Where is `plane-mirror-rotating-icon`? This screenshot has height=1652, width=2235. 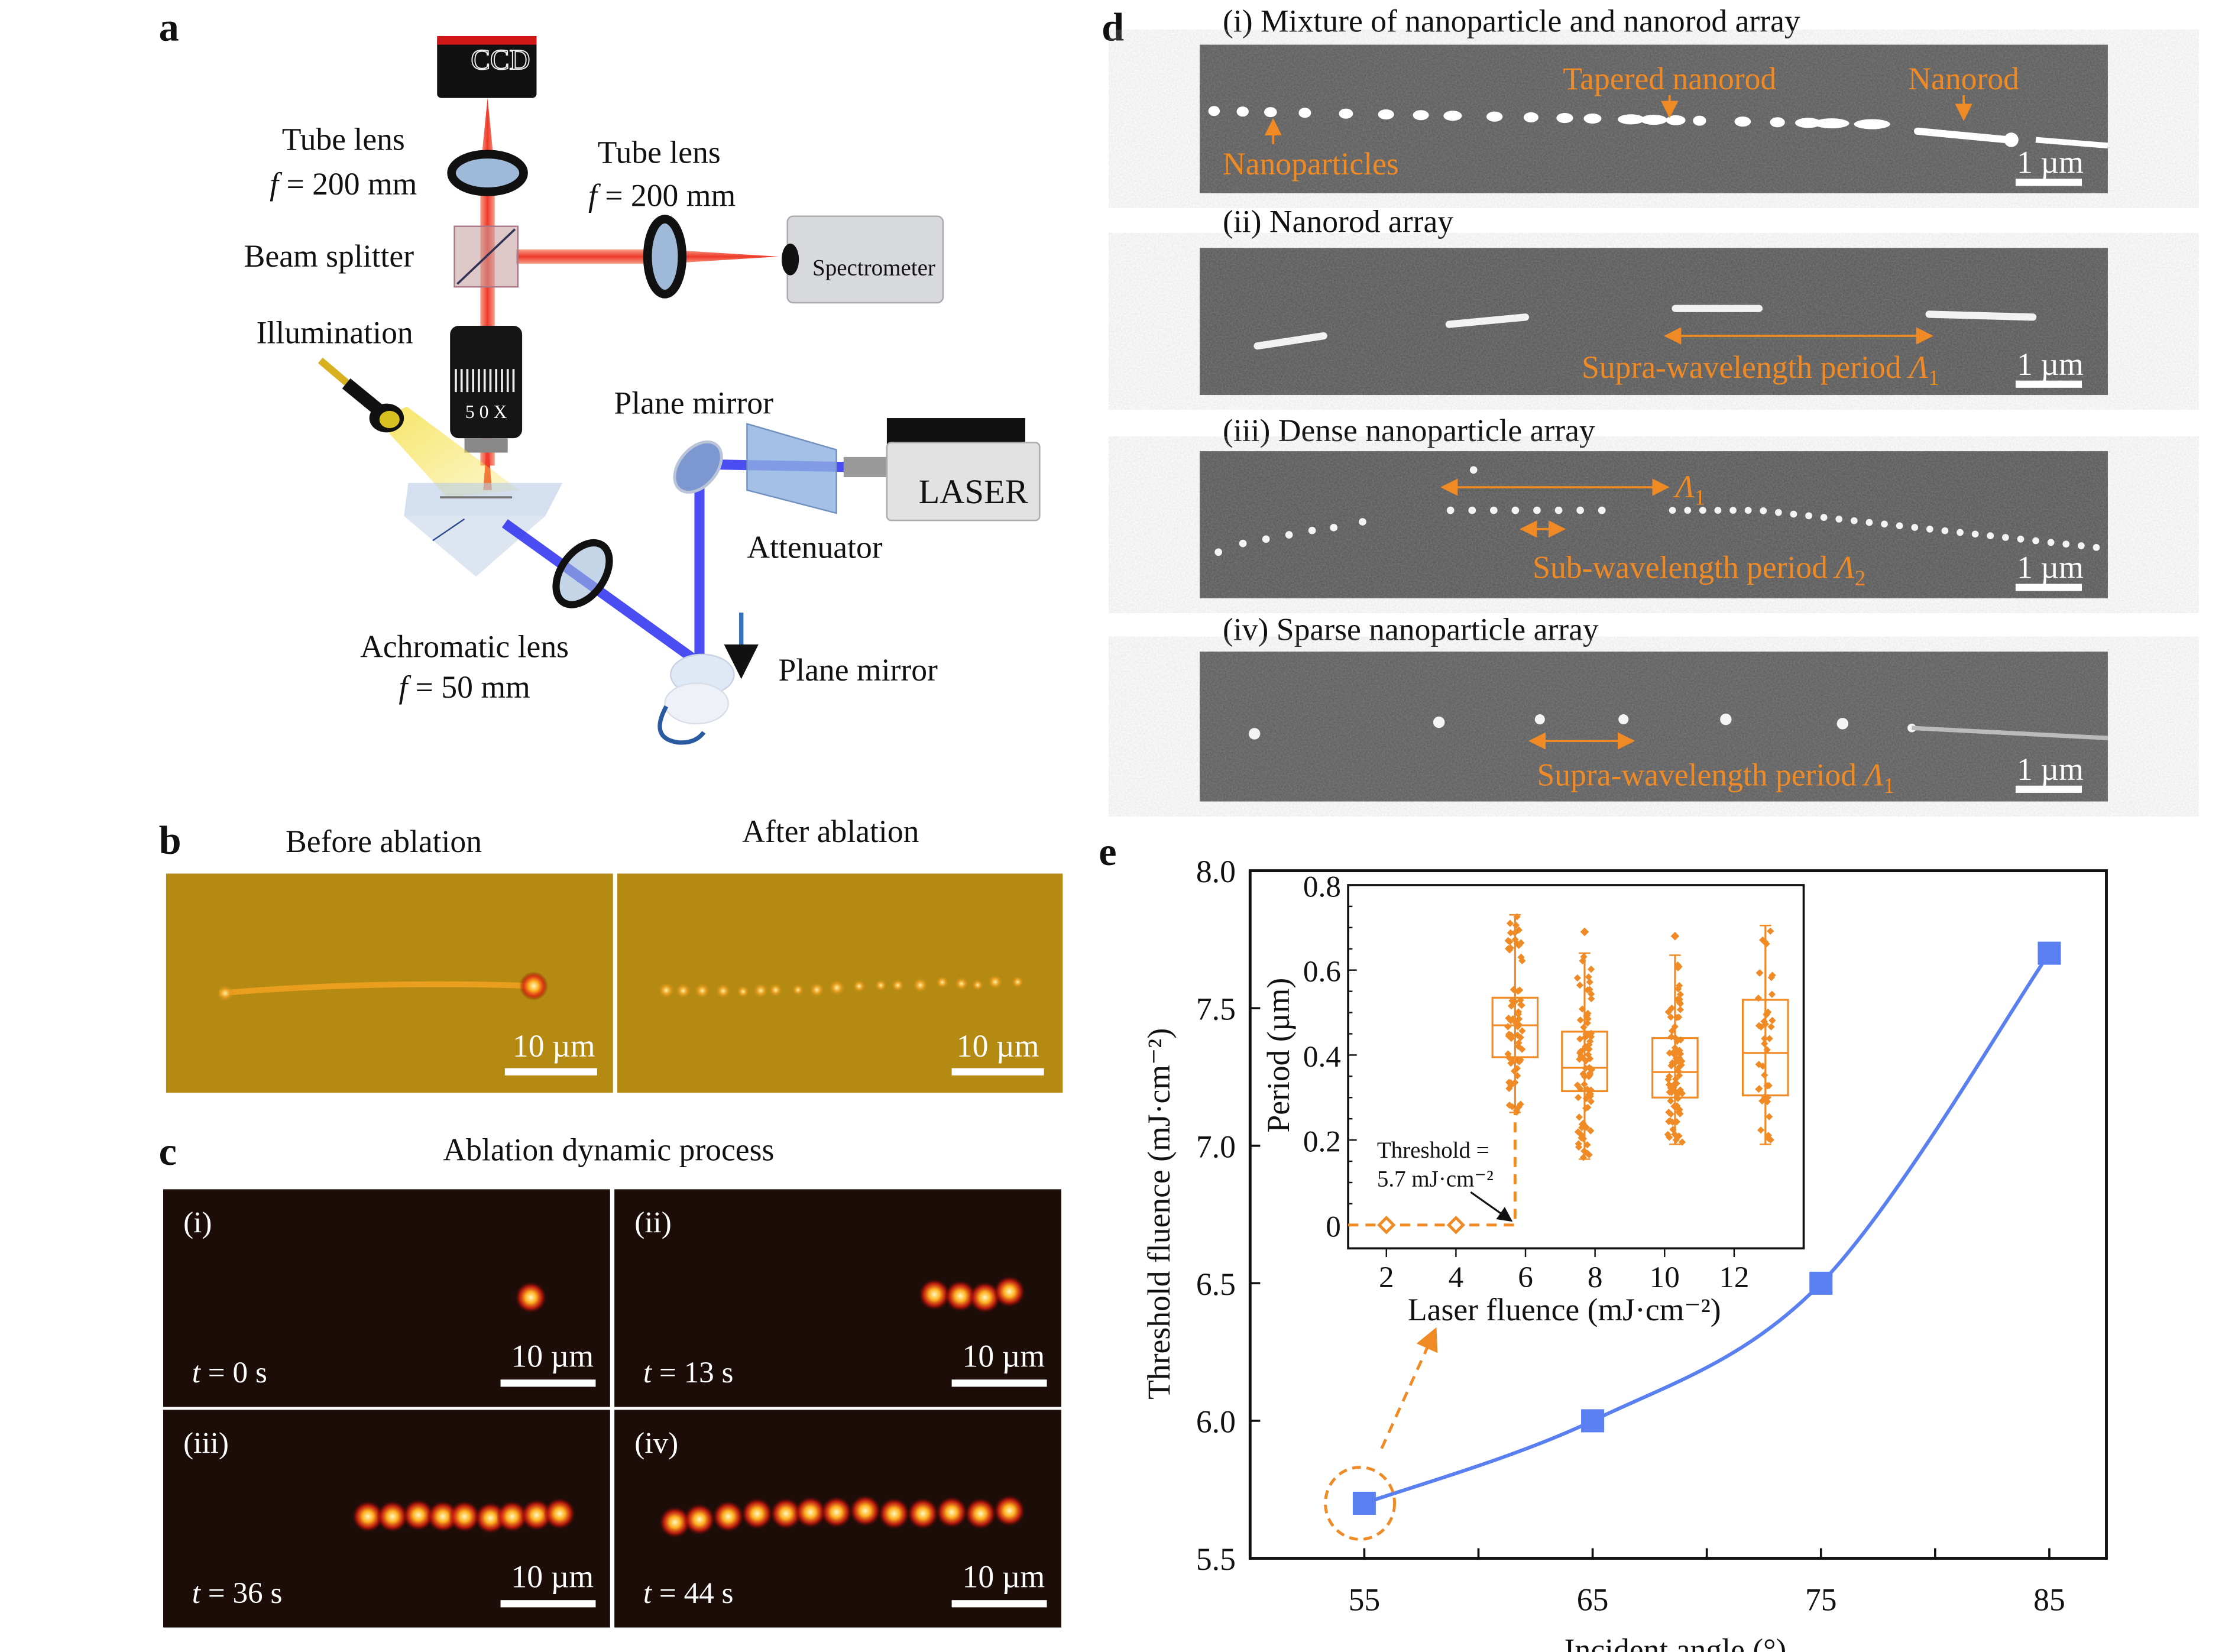
plane-mirror-rotating-icon is located at coordinates (708, 679).